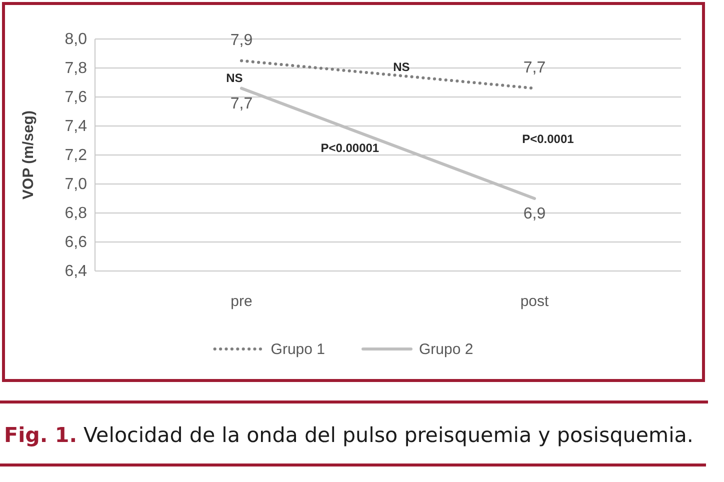  Describe the element at coordinates (76, 68) in the screenshot. I see `y-tick-label: 7,8` at that location.